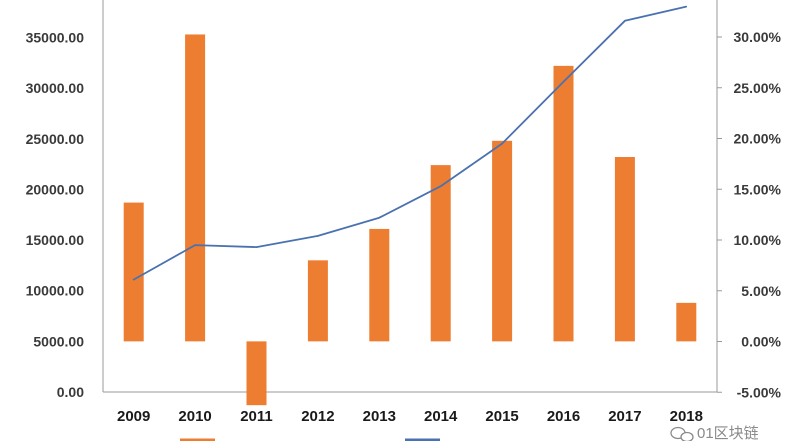 The height and width of the screenshot is (446, 800). Describe the element at coordinates (563, 416) in the screenshot. I see `x-tick-label: 2016` at that location.